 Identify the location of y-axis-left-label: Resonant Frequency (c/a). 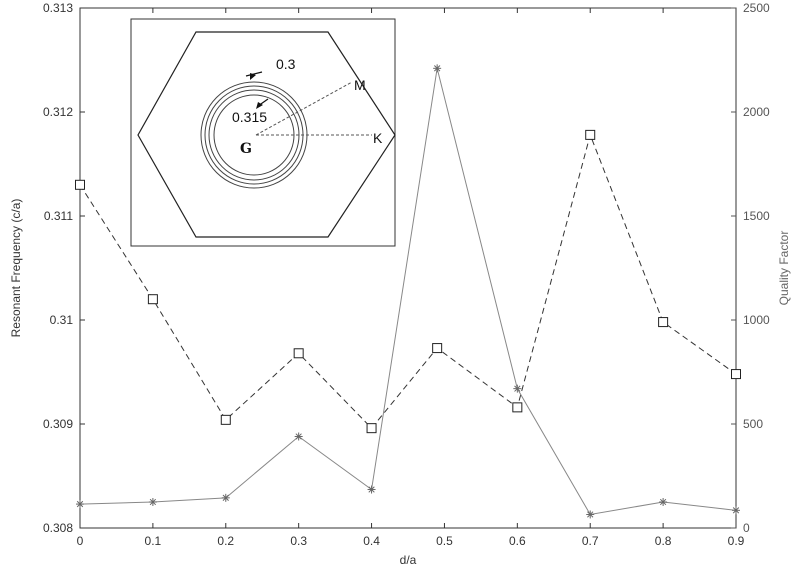
(16, 268).